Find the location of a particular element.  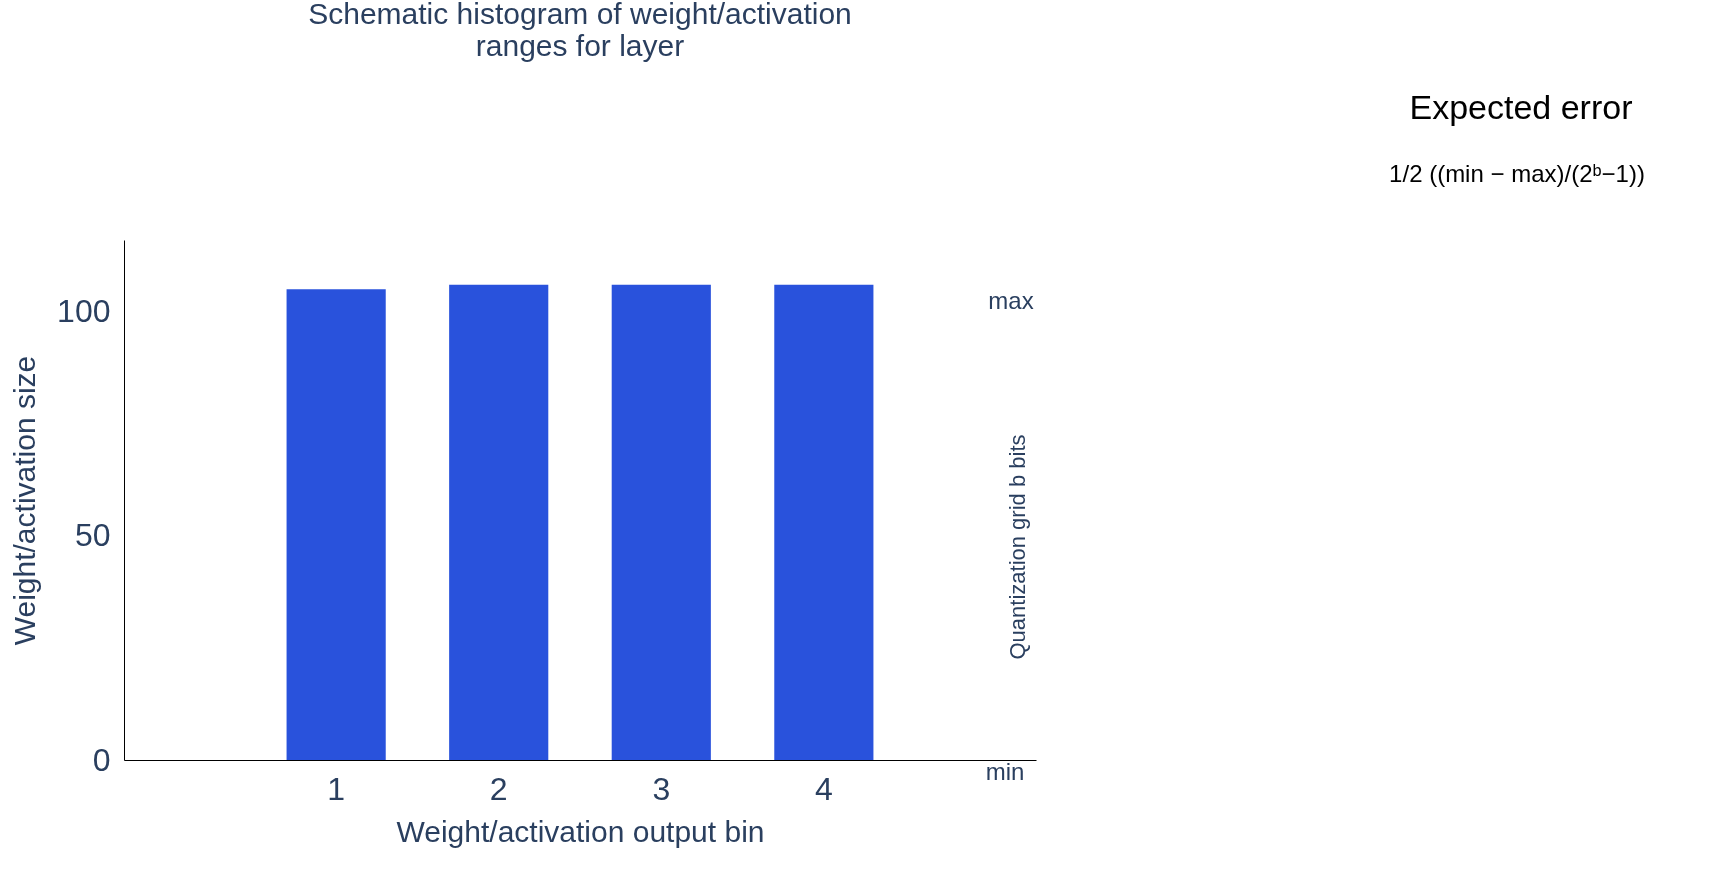

x-tick-label: 4 is located at coordinates (823, 788).